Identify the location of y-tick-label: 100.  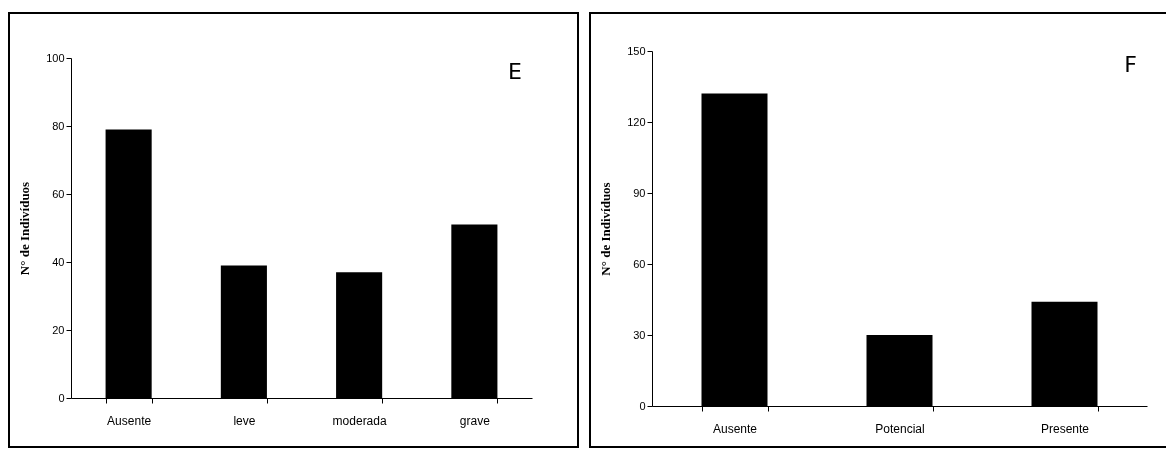
(55, 57).